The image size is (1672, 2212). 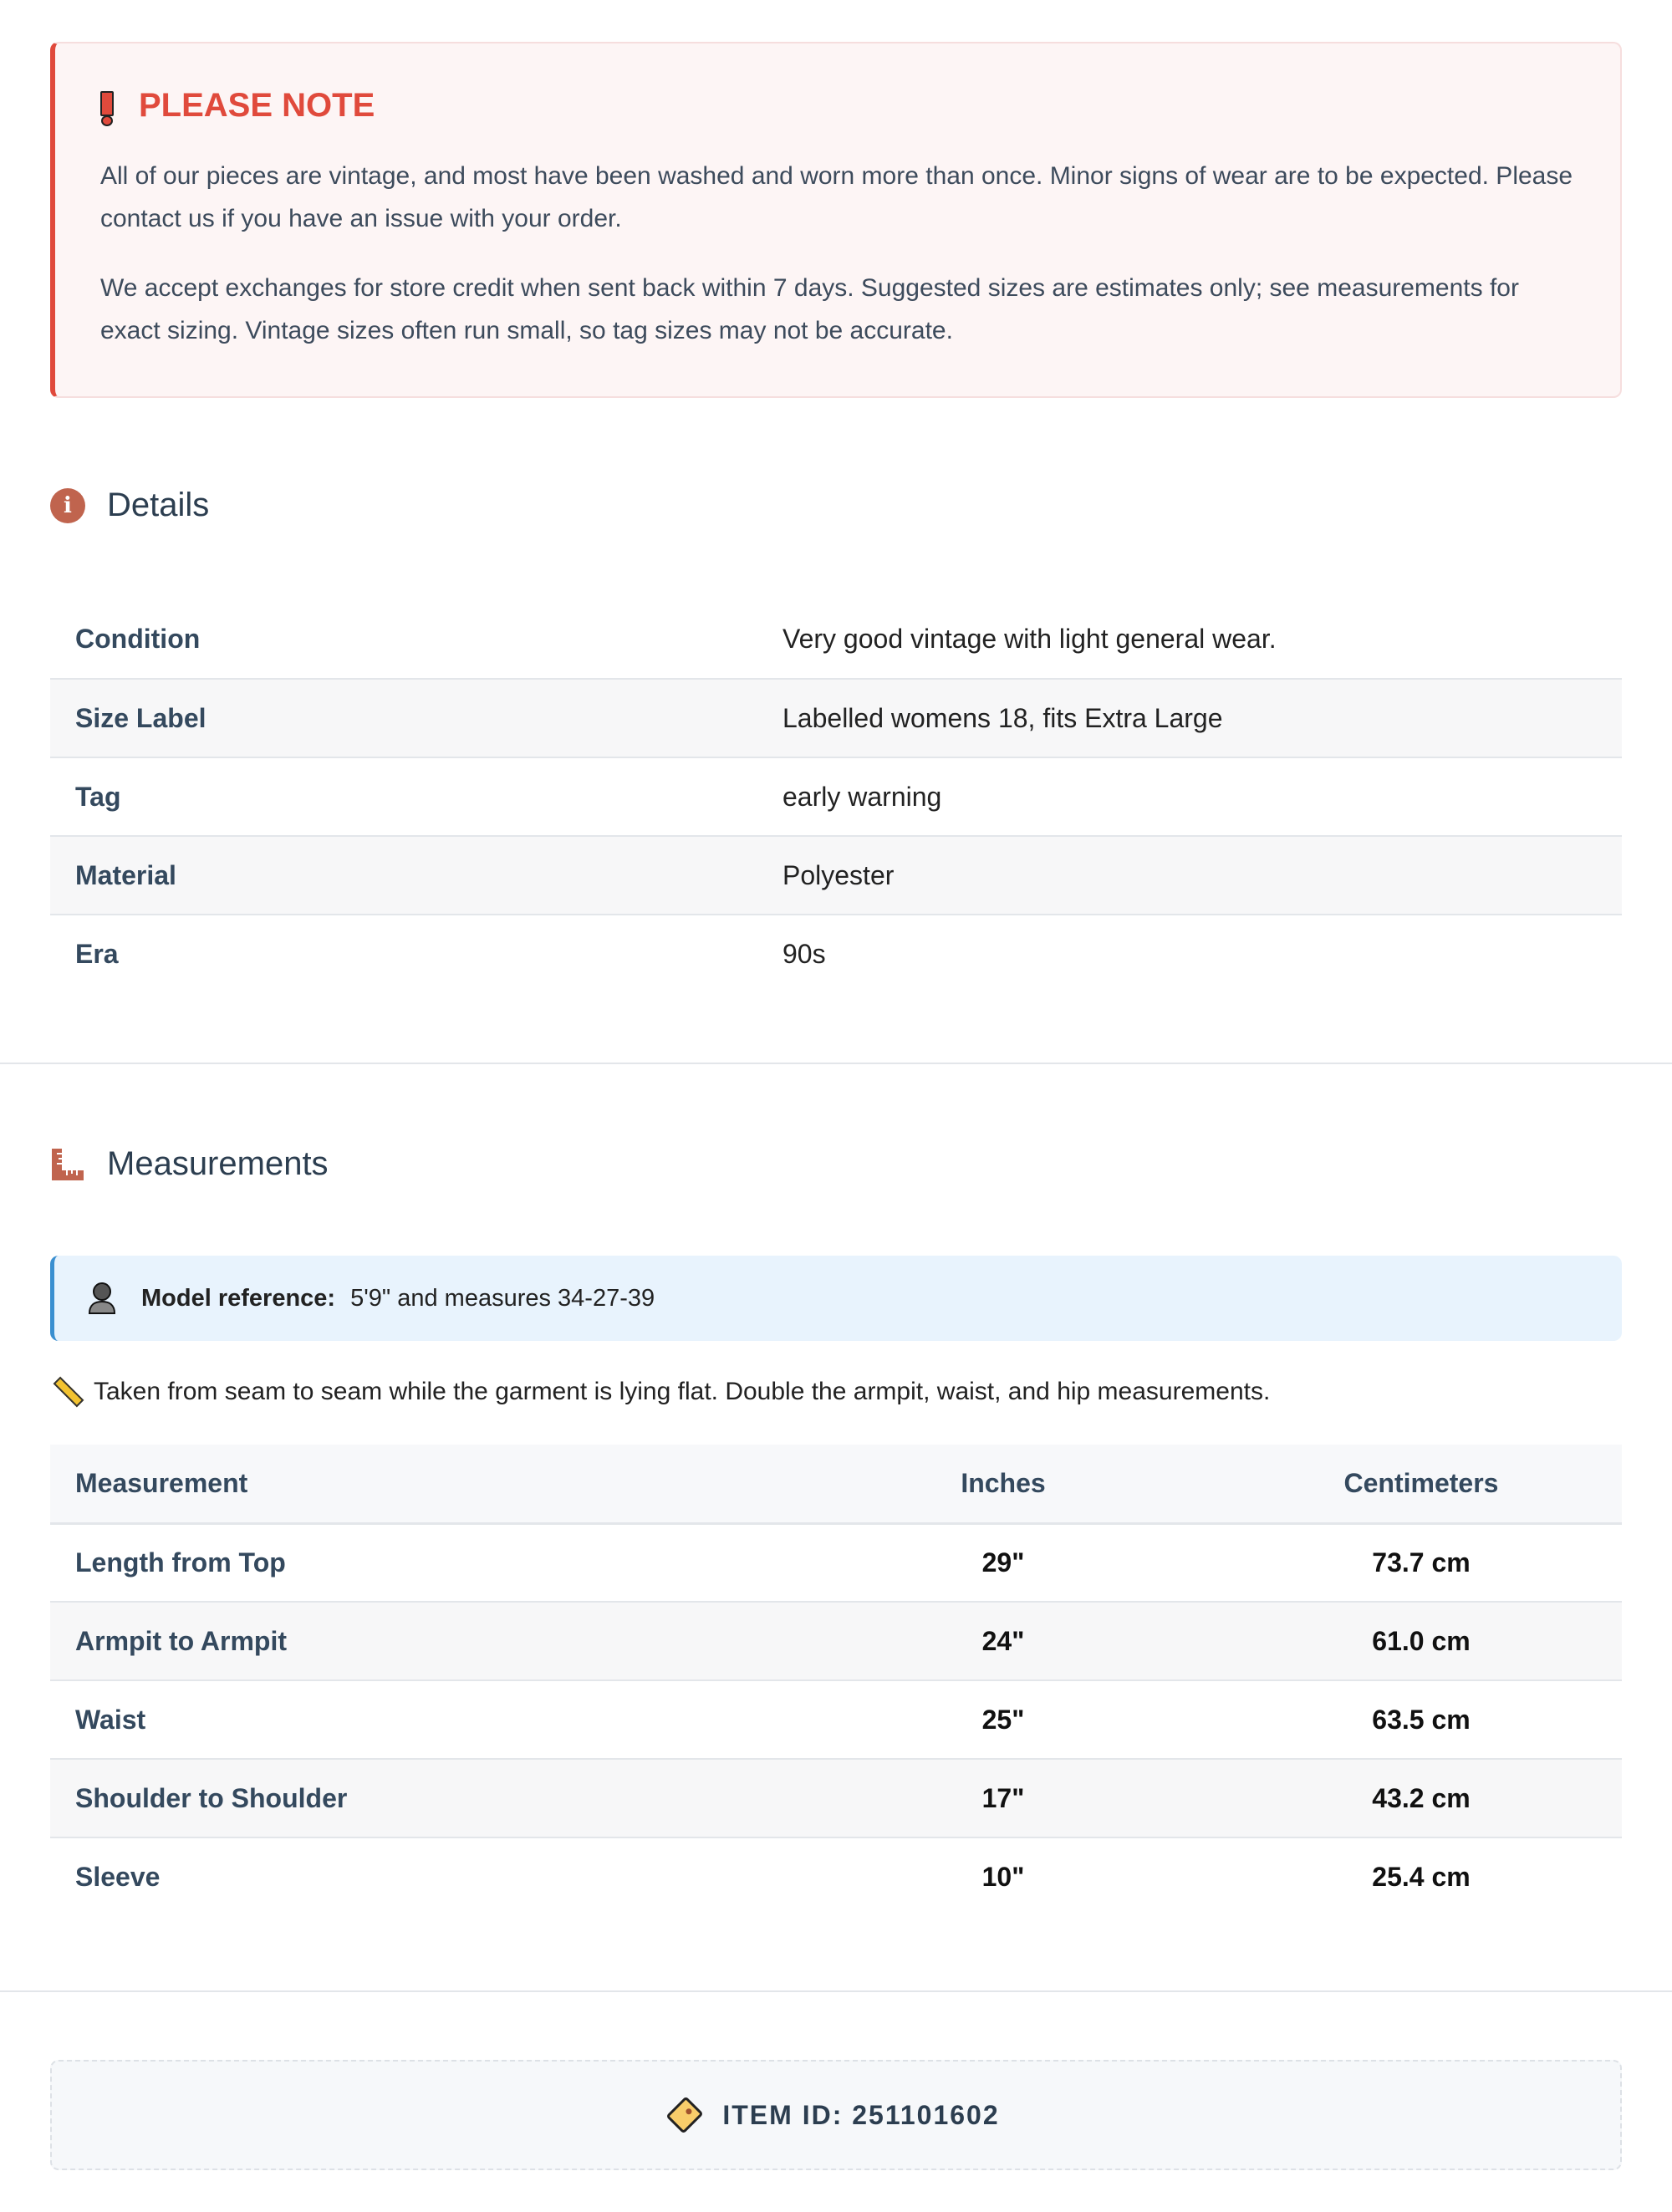 I want to click on detail-value: 90s, so click(x=1189, y=953).